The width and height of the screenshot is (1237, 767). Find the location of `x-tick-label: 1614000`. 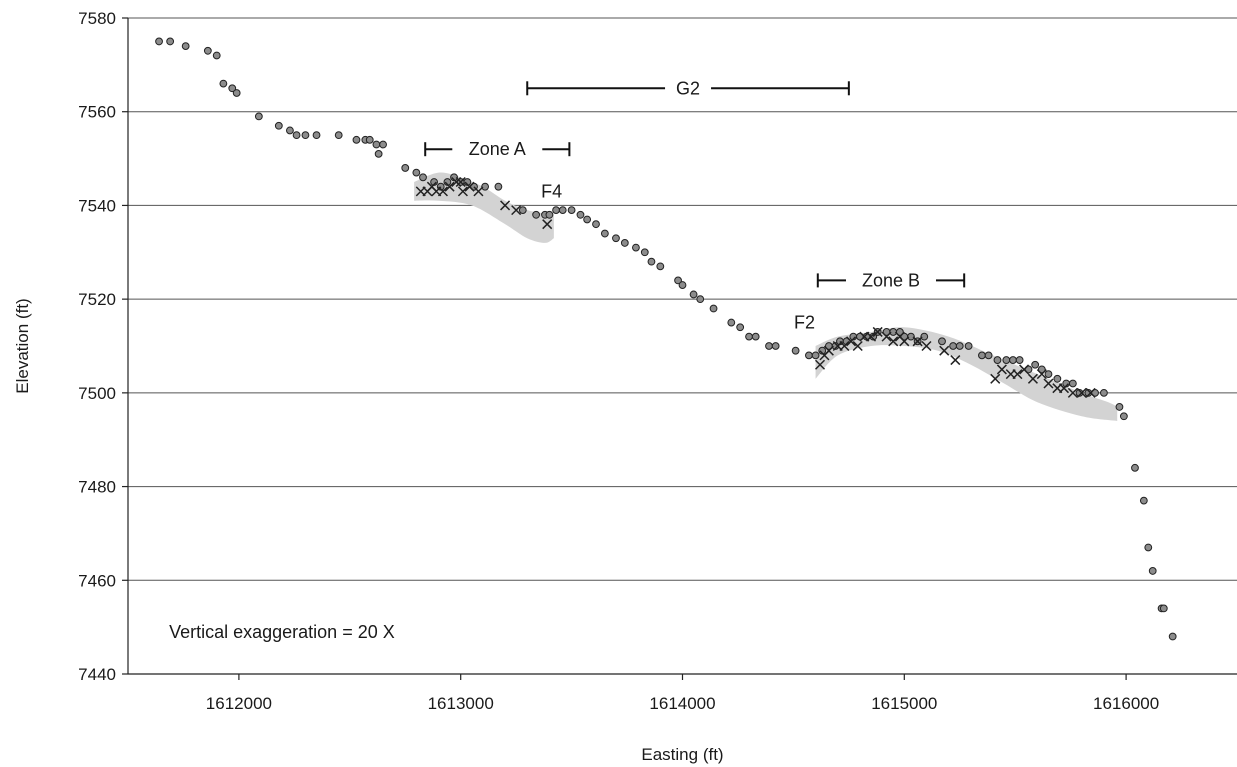

x-tick-label: 1614000 is located at coordinates (682, 703).